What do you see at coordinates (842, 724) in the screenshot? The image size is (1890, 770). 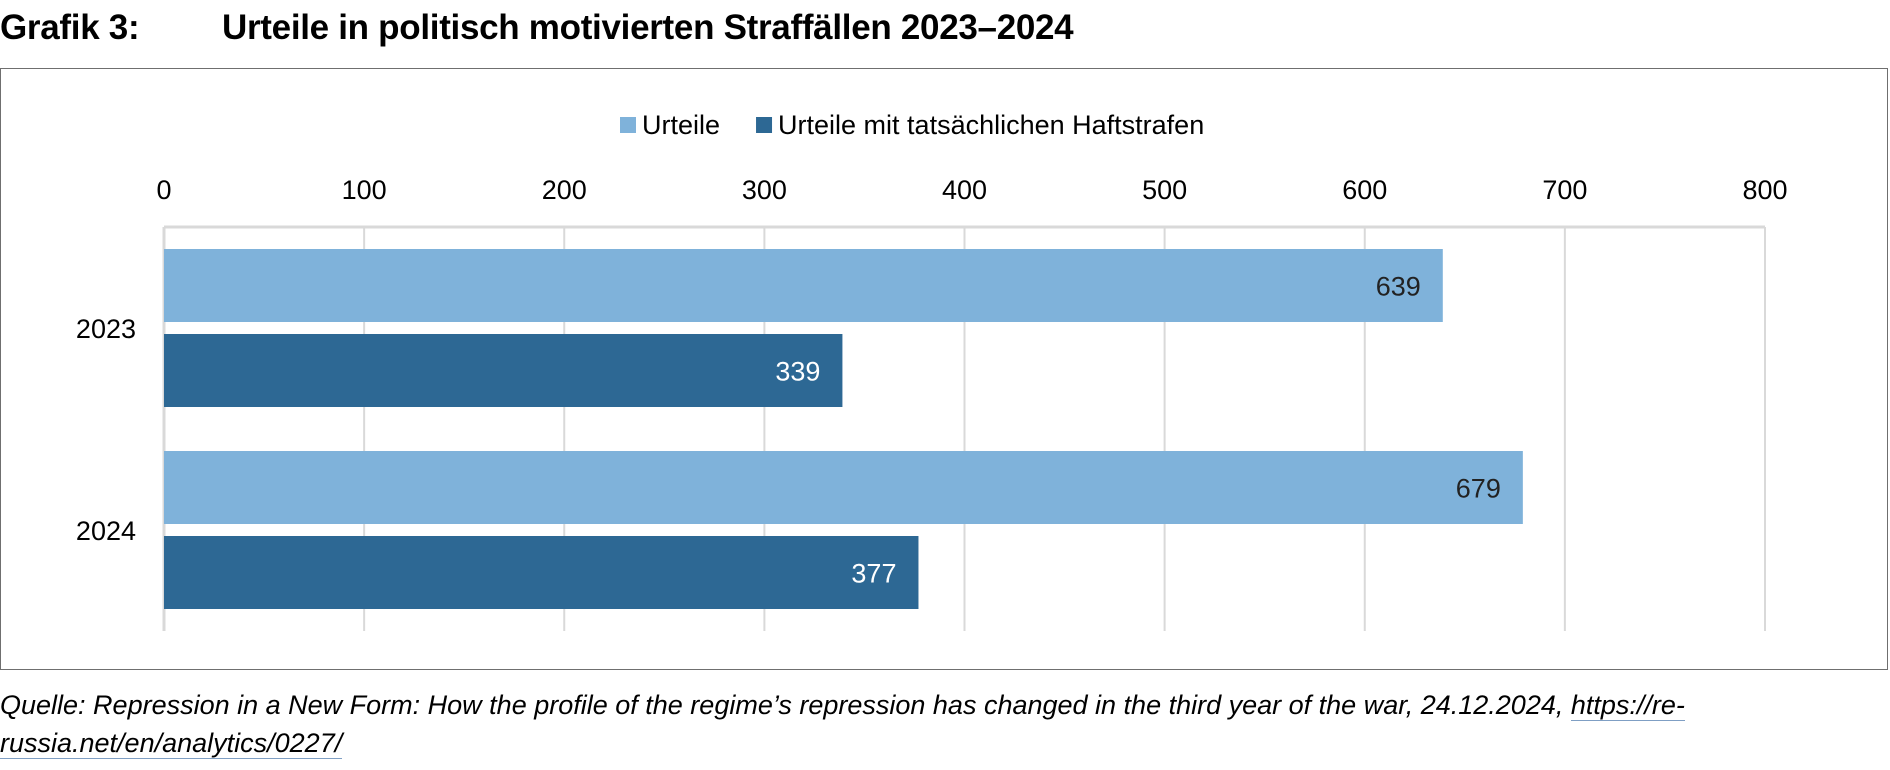 I see `source-link: https://re-russia.net/en/analytics/0227/` at bounding box center [842, 724].